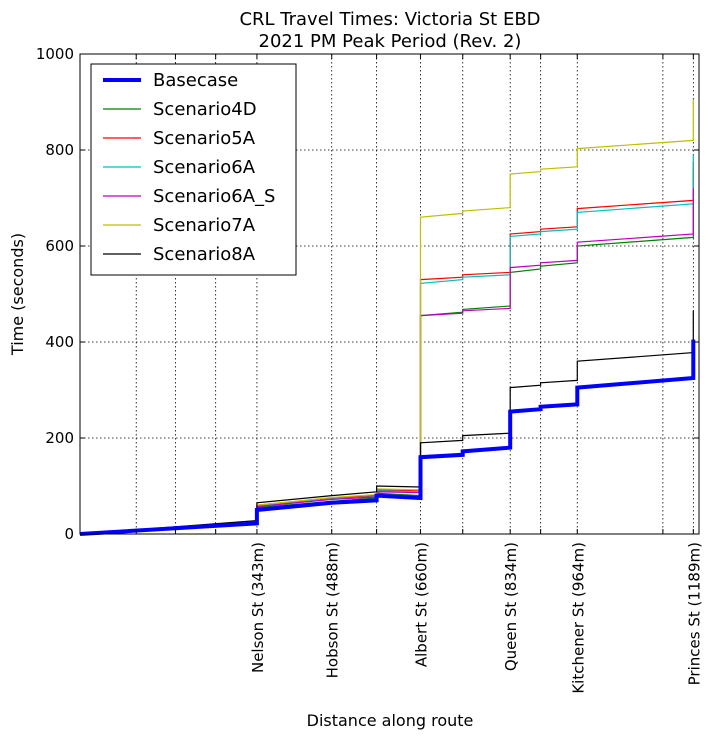  Describe the element at coordinates (17, 294) in the screenshot. I see `y-axis-label: Time (seconds)` at that location.